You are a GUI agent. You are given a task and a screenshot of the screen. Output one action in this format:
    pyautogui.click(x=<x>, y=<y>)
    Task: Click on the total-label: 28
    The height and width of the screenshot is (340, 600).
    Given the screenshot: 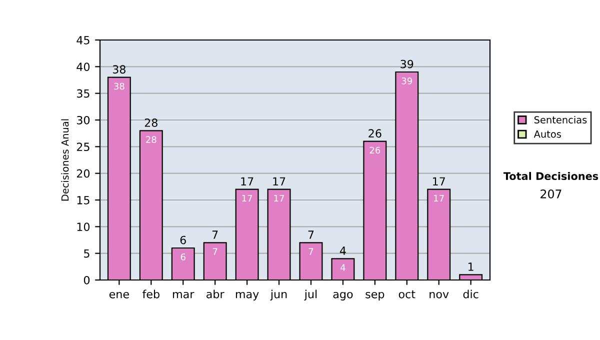 What is the action you would take?
    pyautogui.click(x=151, y=122)
    